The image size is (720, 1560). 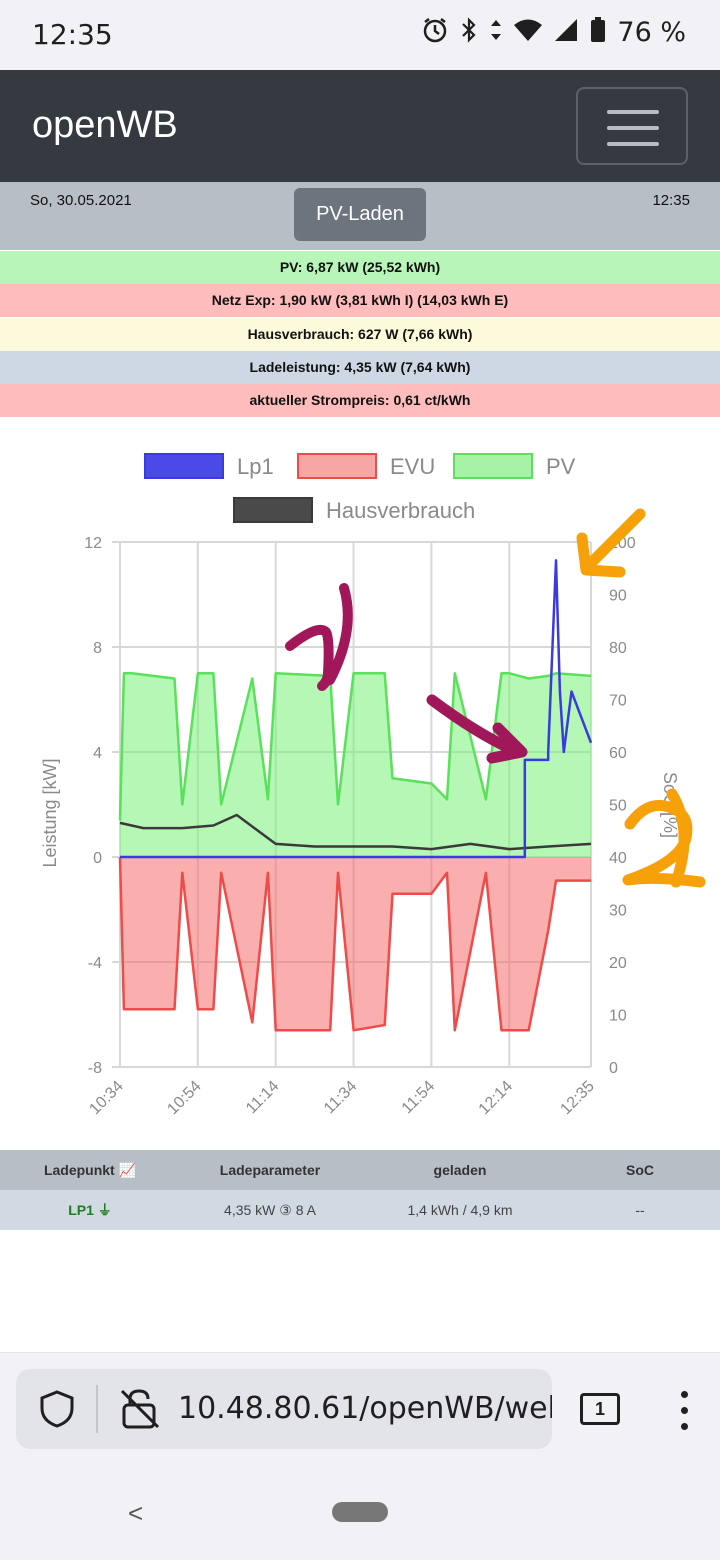 What do you see at coordinates (493, 466) in the screenshot?
I see `legend-swatch-pv` at bounding box center [493, 466].